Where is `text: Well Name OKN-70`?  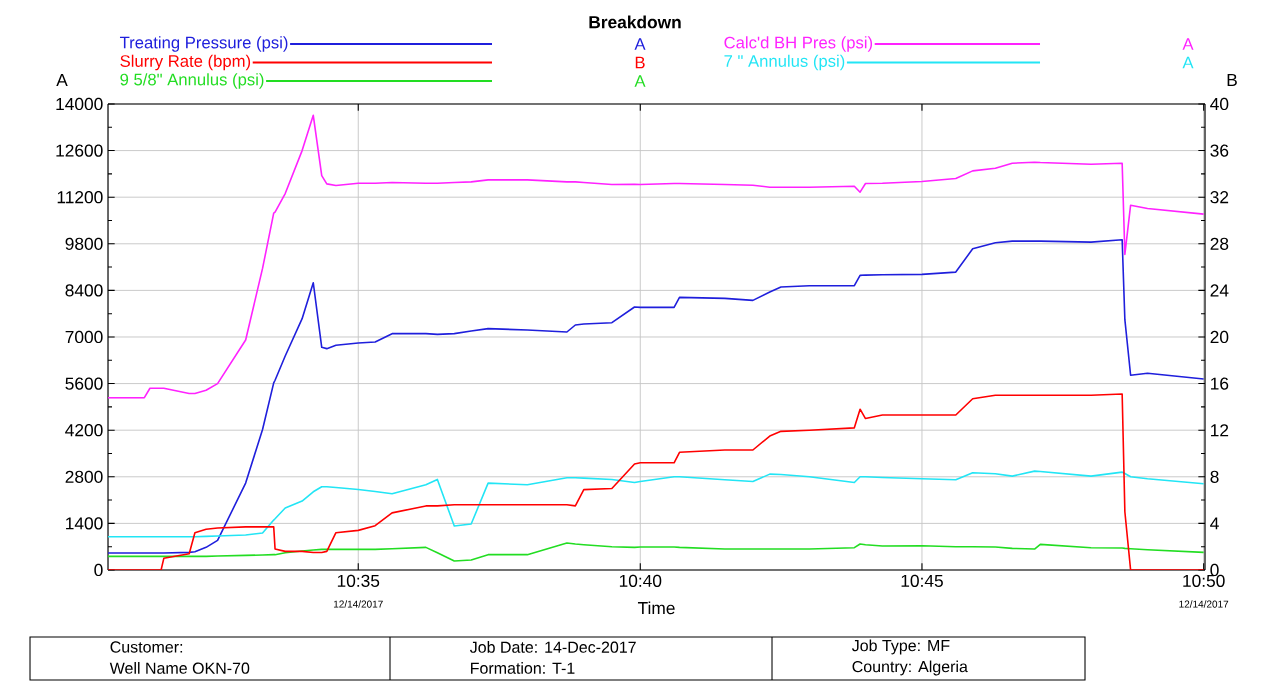 text: Well Name OKN-70 is located at coordinates (179, 668).